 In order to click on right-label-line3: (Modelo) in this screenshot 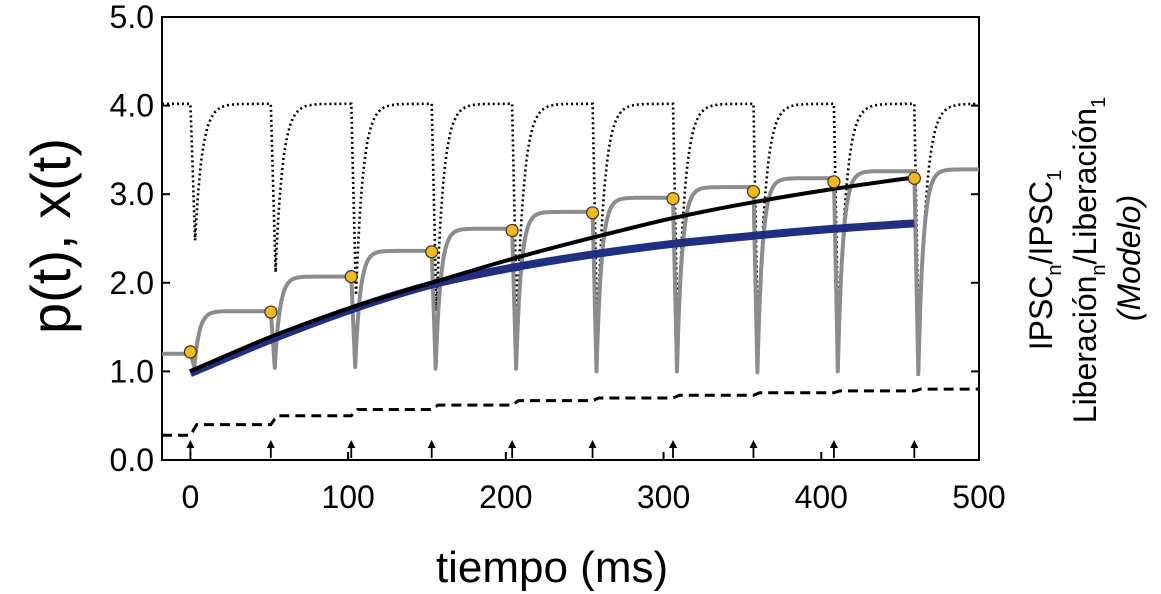, I will do `click(1129, 258)`.